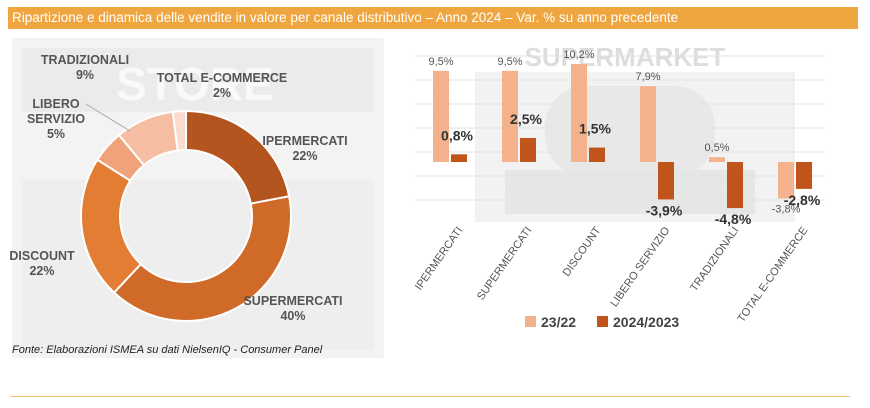 This screenshot has width=870, height=408. What do you see at coordinates (85, 67) in the screenshot?
I see `donut-label-tradizionali: TRADIZIONALI 9%` at bounding box center [85, 67].